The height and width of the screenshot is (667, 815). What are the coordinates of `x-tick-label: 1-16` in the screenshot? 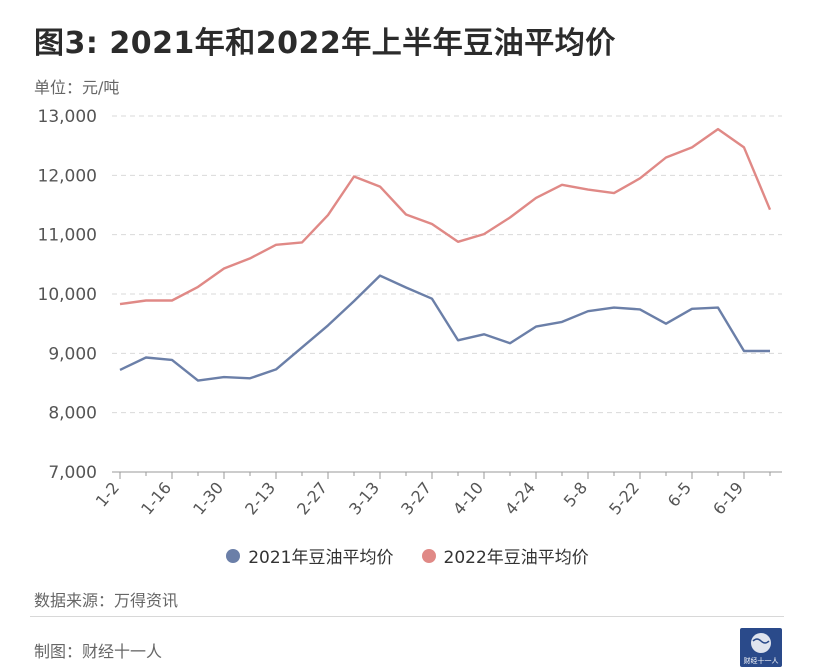 It's located at (156, 498).